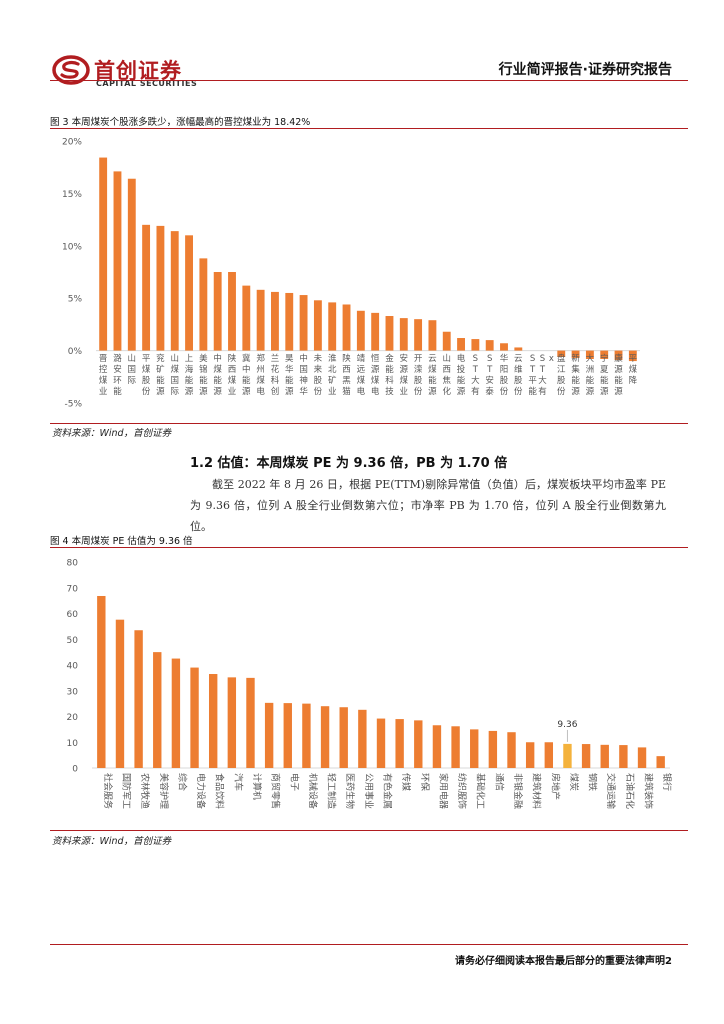 This screenshot has height=1024, width=724. What do you see at coordinates (443, 791) in the screenshot?
I see `industry-pe-category-label: 家用电器` at bounding box center [443, 791].